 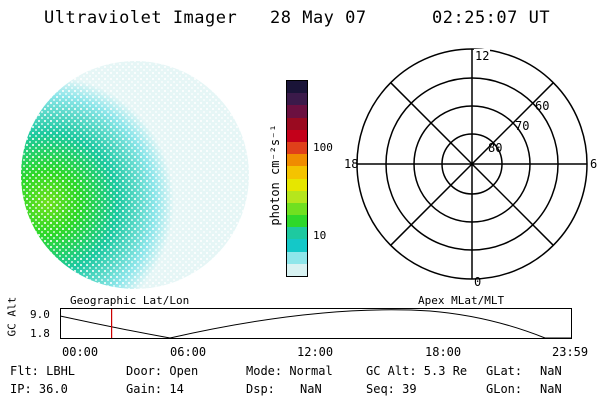 I want to click on info-dsp-value: NaN, so click(x=311, y=389).